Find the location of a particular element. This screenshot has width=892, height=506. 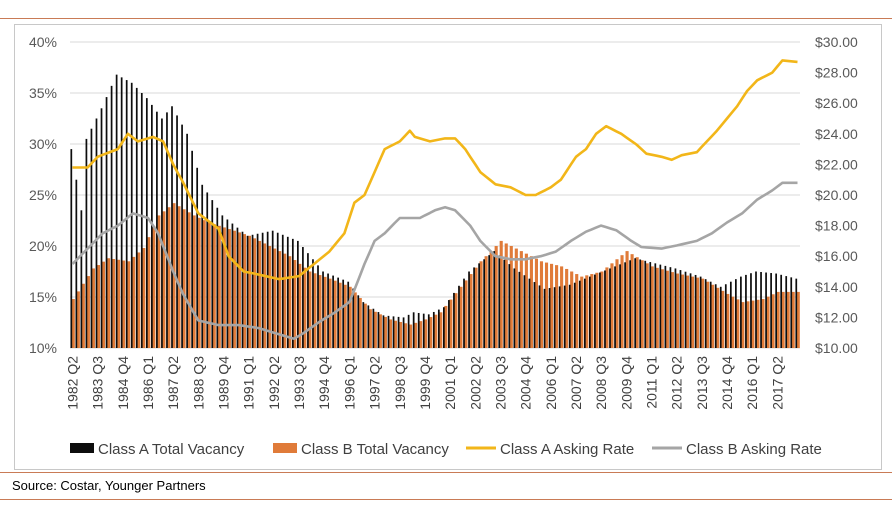

footer-rule is located at coordinates (446, 499).